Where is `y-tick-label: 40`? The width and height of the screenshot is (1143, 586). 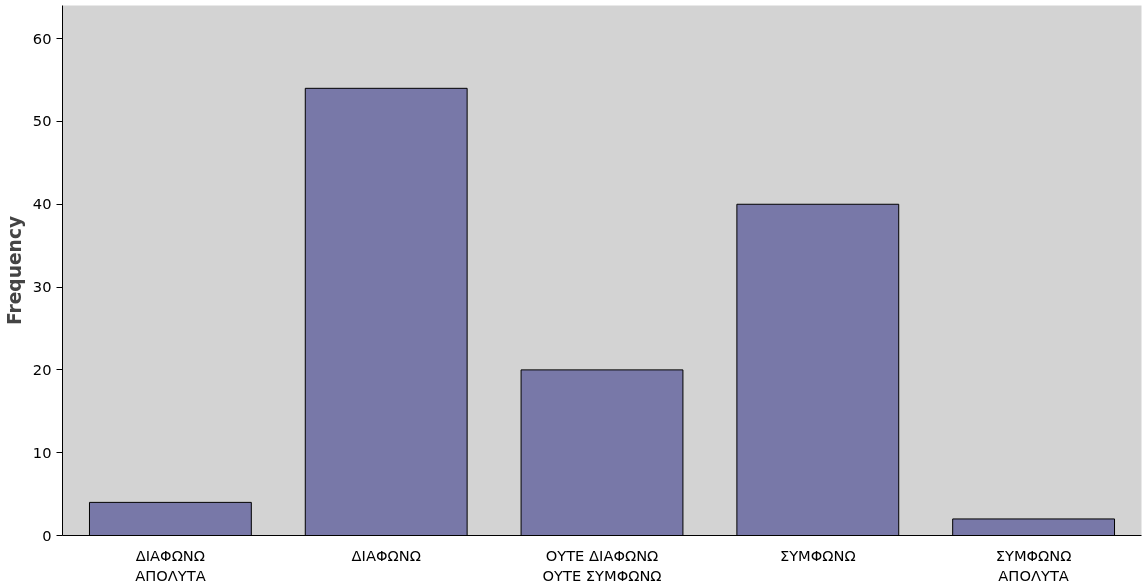 y-tick-label: 40 is located at coordinates (42, 204).